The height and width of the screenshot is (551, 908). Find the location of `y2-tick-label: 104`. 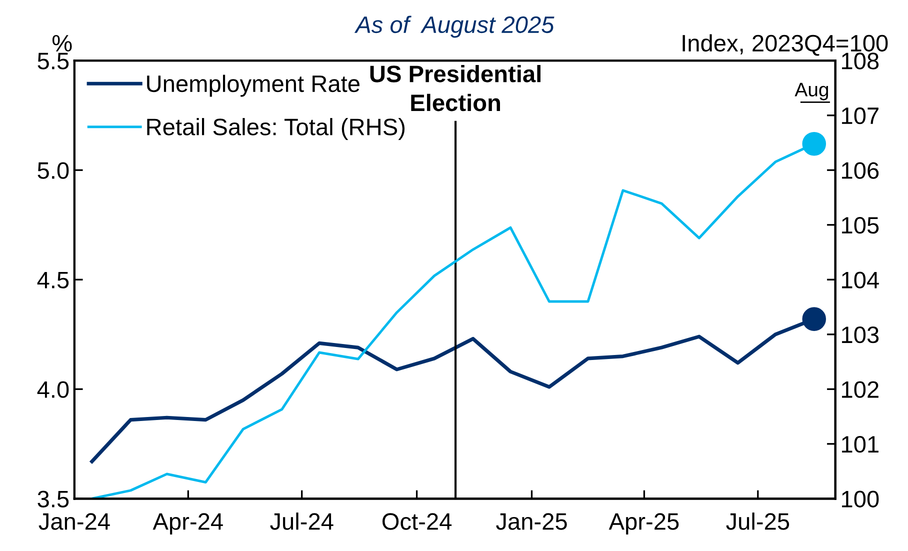

y2-tick-label: 104 is located at coordinates (860, 280).